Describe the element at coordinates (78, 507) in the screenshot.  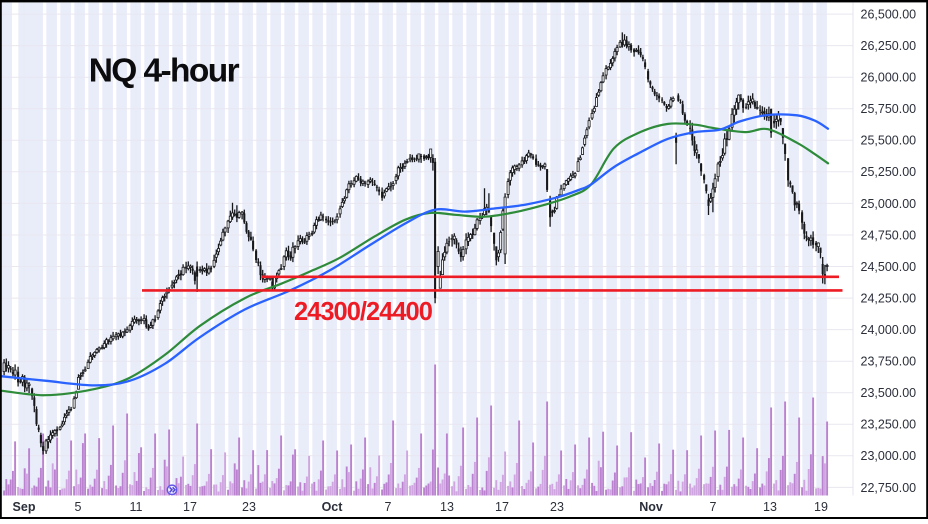
I see `svg-text: 5` at that location.